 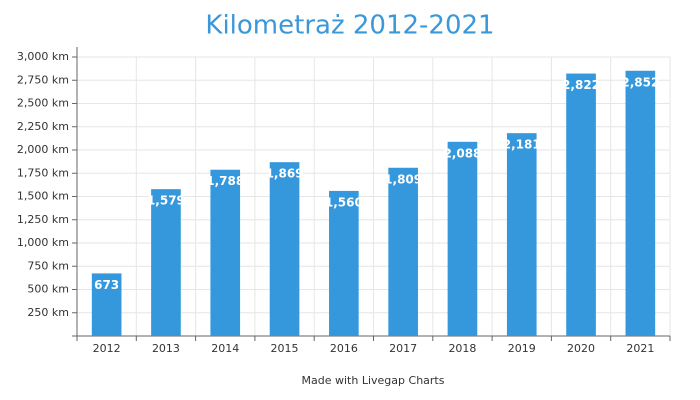 What do you see at coordinates (403, 348) in the screenshot?
I see `x-tick-label: 2017` at bounding box center [403, 348].